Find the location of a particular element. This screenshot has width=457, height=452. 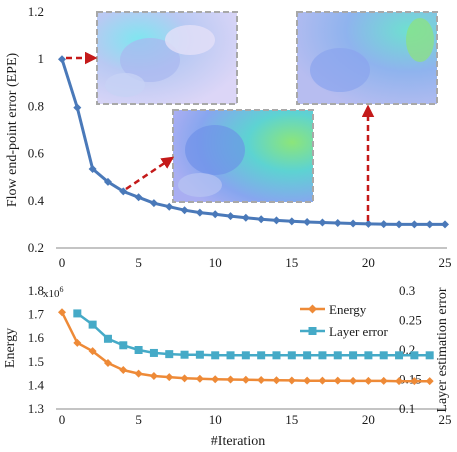

energy-y-tick-label: 1.4 is located at coordinates (36, 384).